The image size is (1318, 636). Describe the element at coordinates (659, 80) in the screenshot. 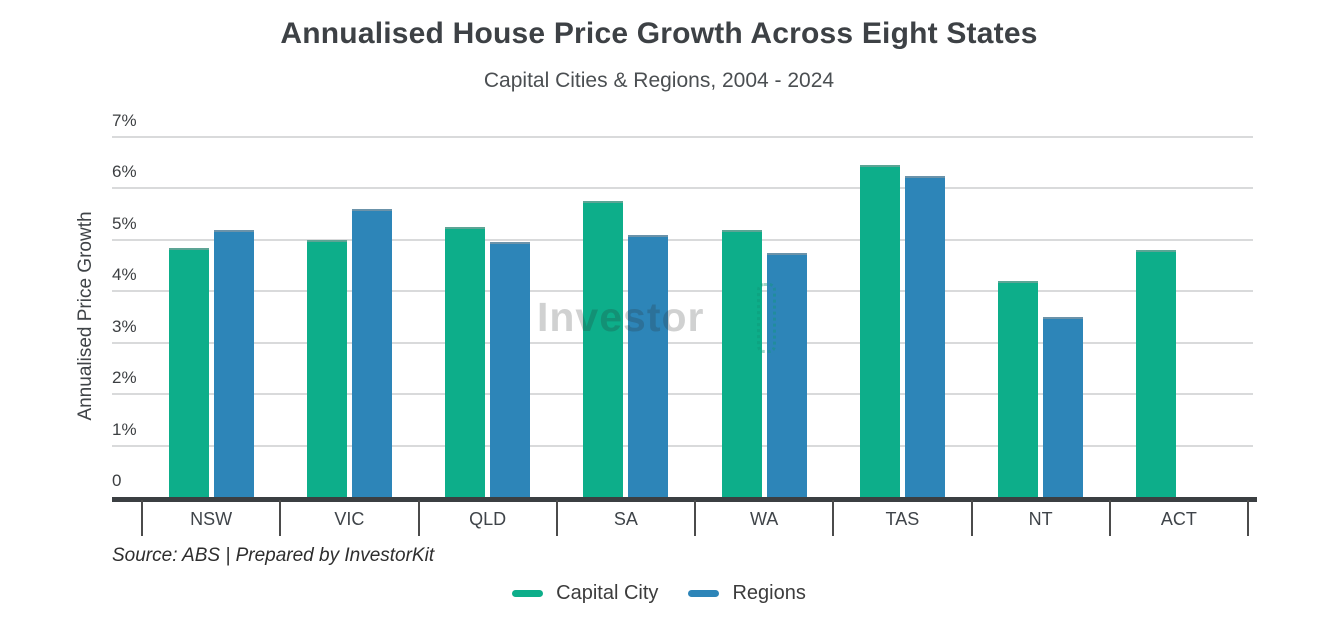

I see `chart-subtitle: Capital Cities & Regions, 2004 - 2024` at that location.